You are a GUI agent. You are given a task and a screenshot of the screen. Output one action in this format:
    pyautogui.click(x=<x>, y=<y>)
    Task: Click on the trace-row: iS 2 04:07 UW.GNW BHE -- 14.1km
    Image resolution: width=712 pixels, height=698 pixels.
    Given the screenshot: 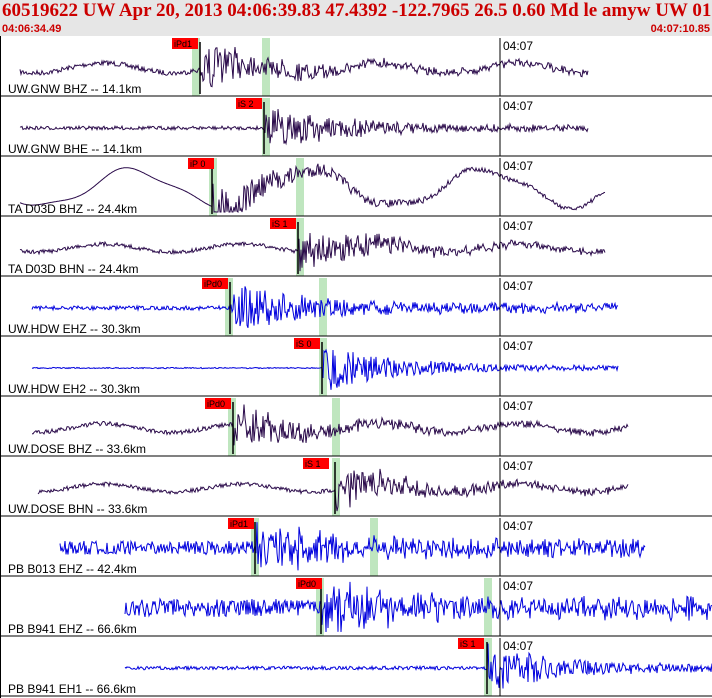 What is the action you would take?
    pyautogui.click(x=356, y=127)
    